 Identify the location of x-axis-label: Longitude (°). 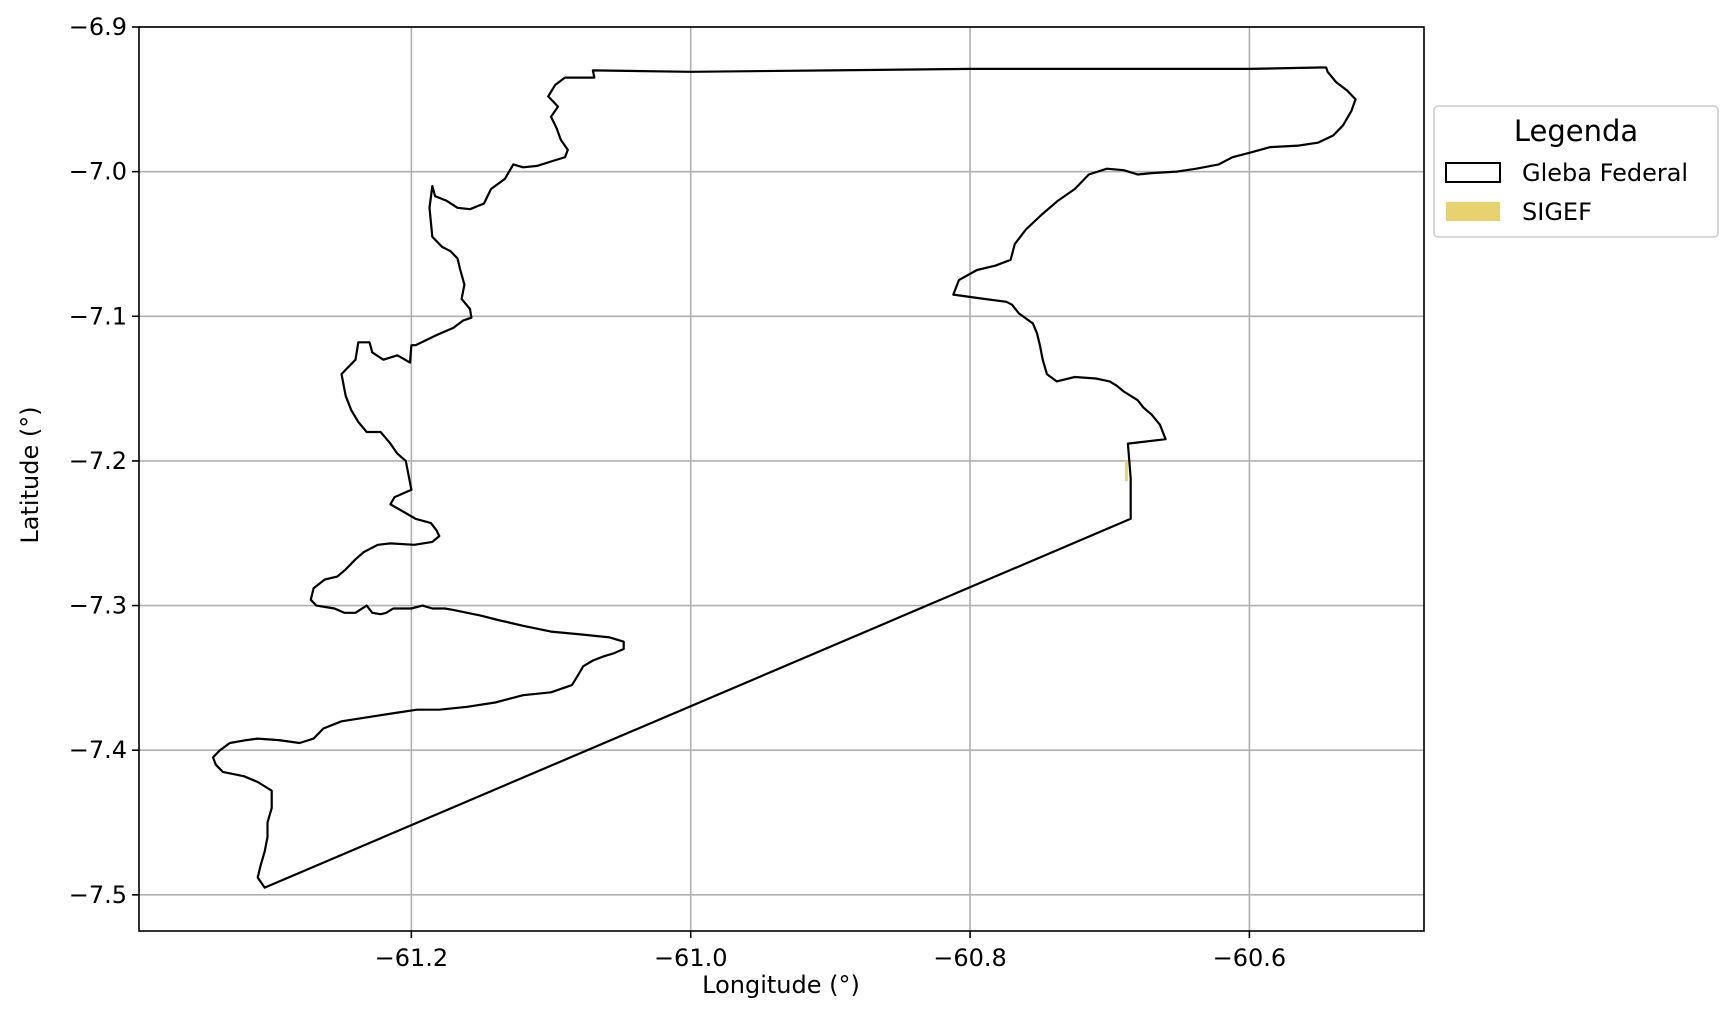
(781, 985).